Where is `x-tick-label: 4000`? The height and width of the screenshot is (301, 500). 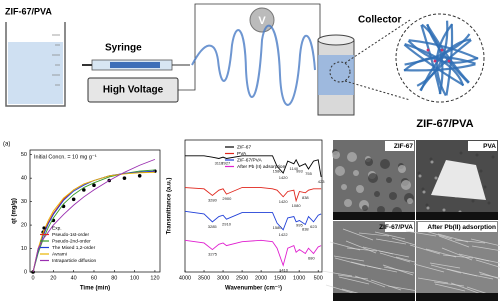
x-tick-label: 4000 is located at coordinates (185, 278).